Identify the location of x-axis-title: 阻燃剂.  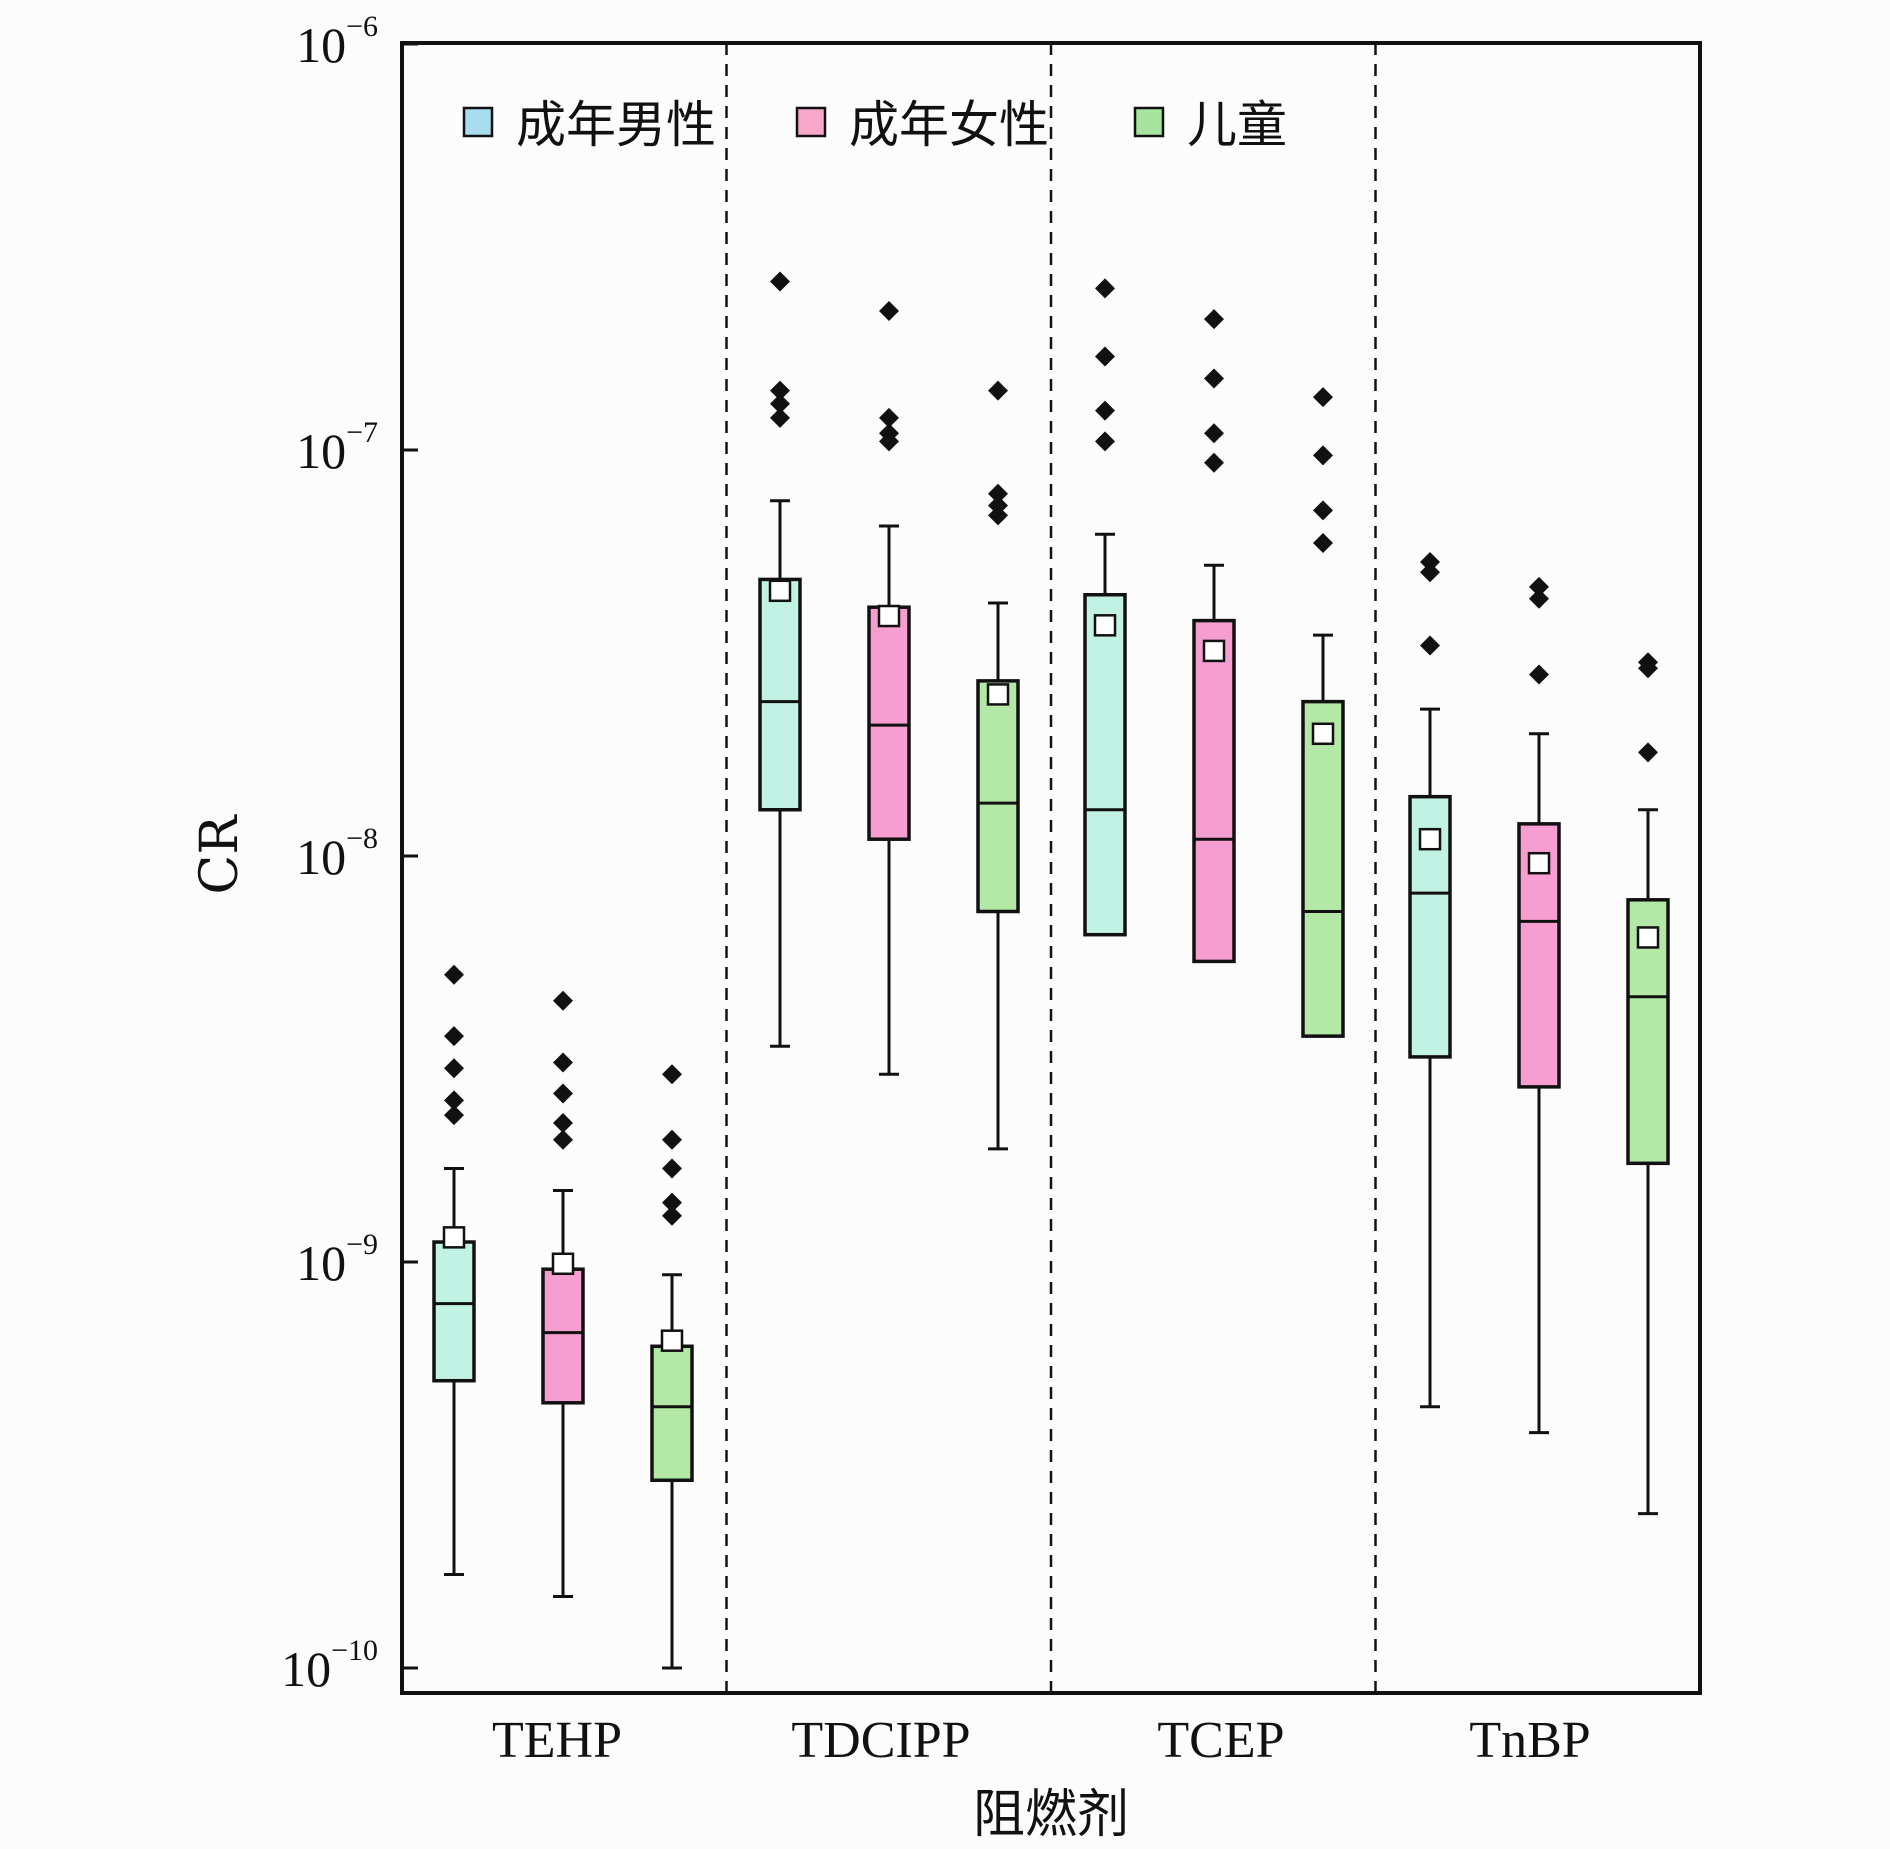
(1051, 1815).